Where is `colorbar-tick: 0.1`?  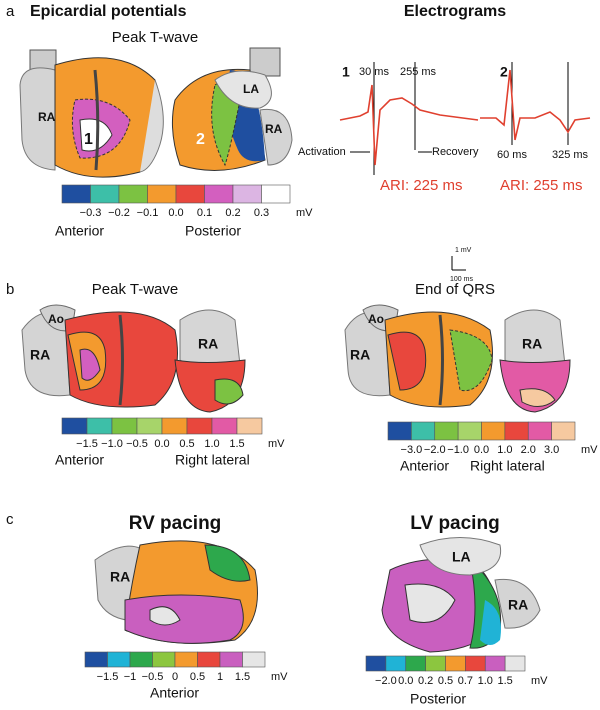
colorbar-tick: 0.1 is located at coordinates (204, 213).